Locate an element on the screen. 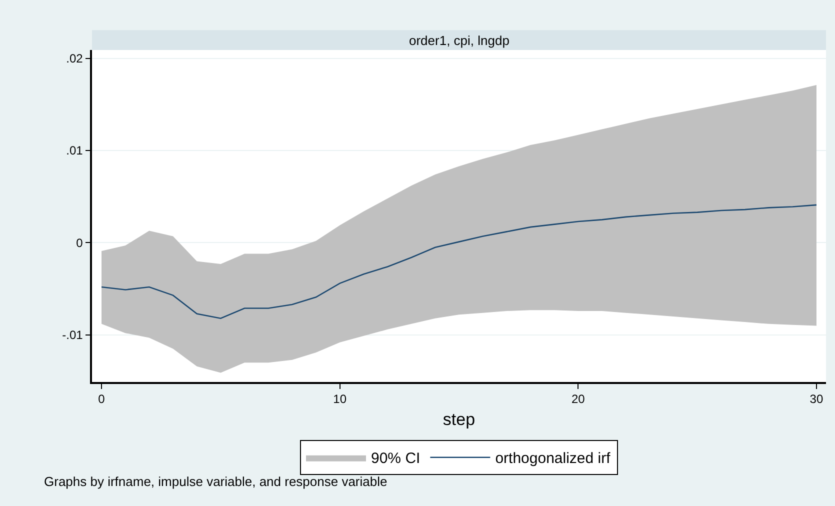 Image resolution: width=835 pixels, height=506 pixels. x-axis-title: step is located at coordinates (459, 420).